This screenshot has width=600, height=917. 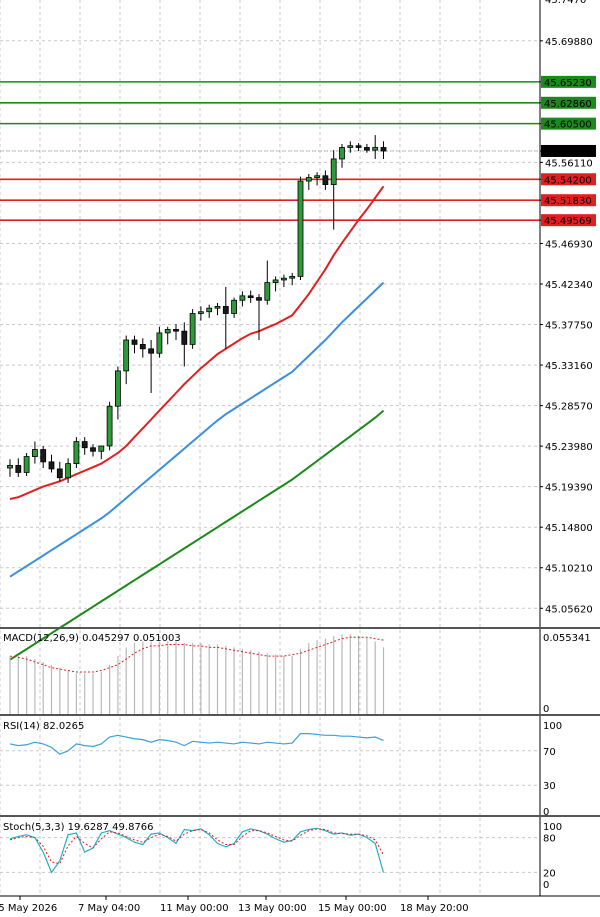 What do you see at coordinates (565, 3) in the screenshot?
I see `price-axis-top-label: 45.7470` at bounding box center [565, 3].